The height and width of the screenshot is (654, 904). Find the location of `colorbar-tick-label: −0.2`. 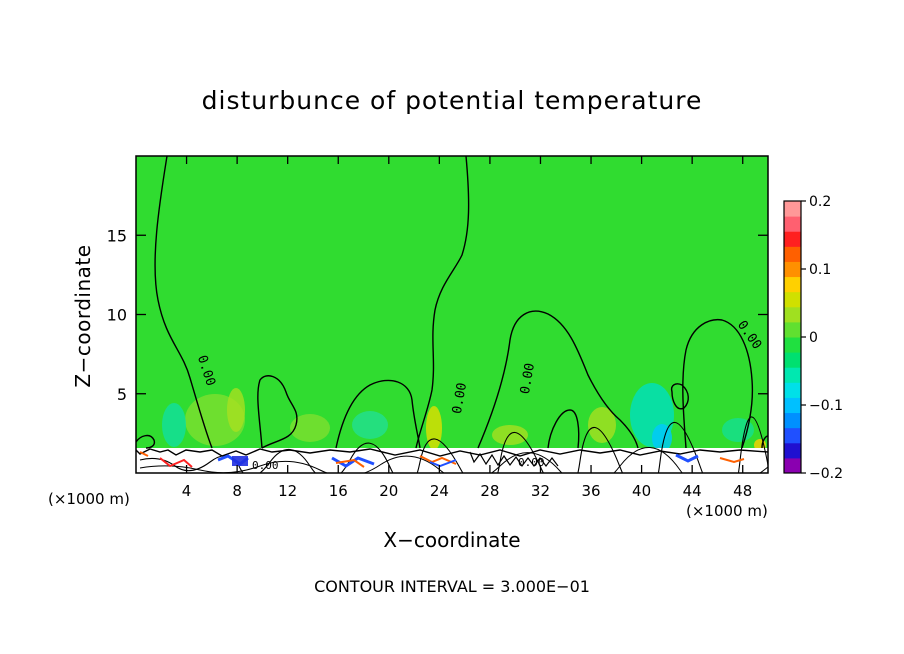

colorbar-tick-label: −0.2 is located at coordinates (826, 474).